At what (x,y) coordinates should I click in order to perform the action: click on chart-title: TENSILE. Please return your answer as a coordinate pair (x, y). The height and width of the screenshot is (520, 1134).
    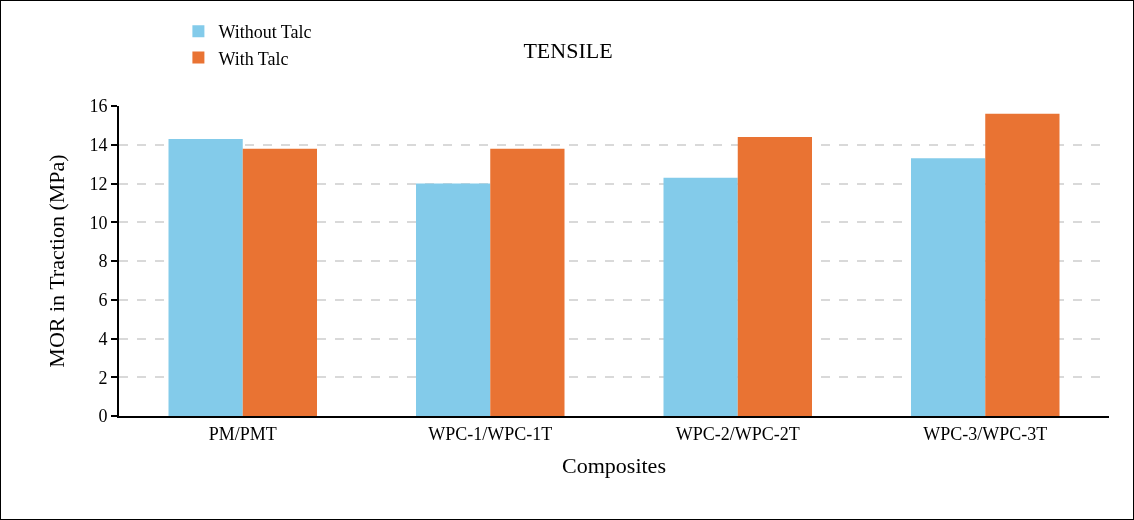
    Looking at the image, I should click on (568, 50).